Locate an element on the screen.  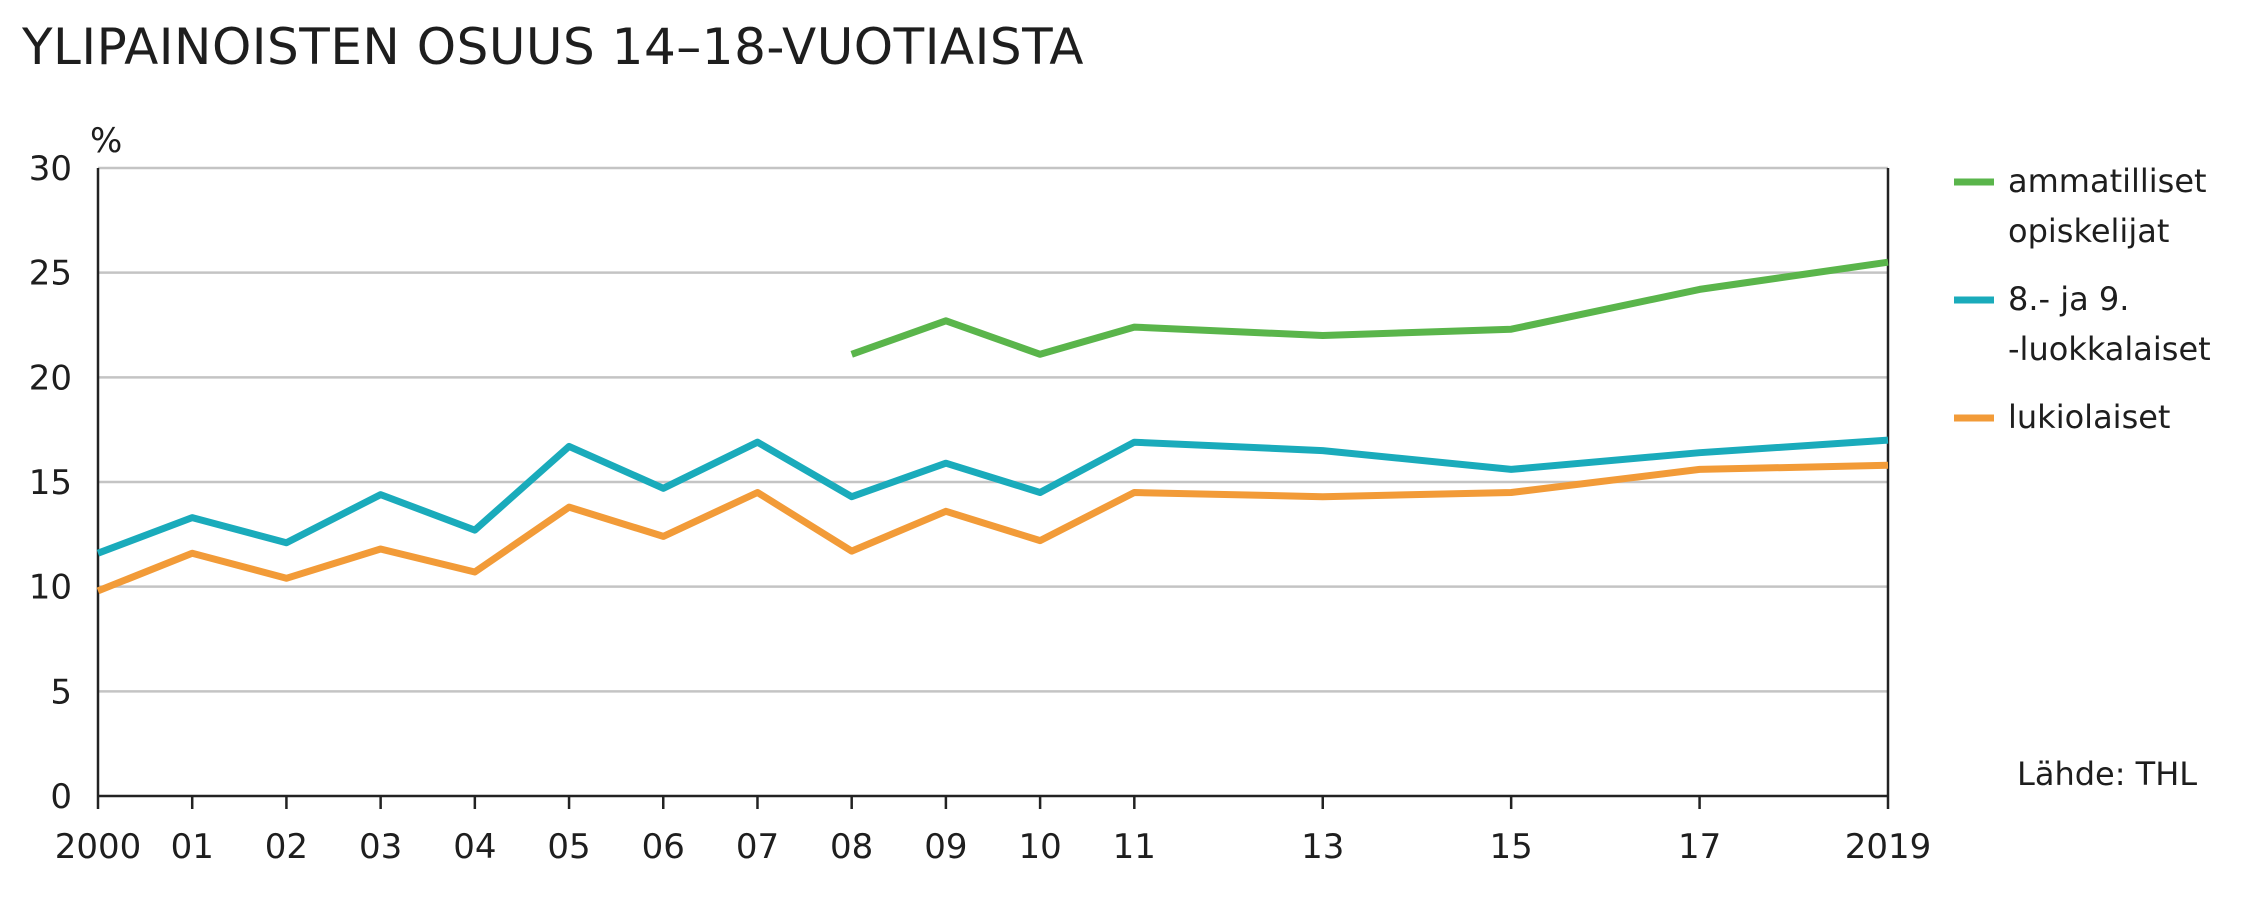
y-axis-ticks: 0 5 10 15 20 25 30 is located at coordinates (50, 483).